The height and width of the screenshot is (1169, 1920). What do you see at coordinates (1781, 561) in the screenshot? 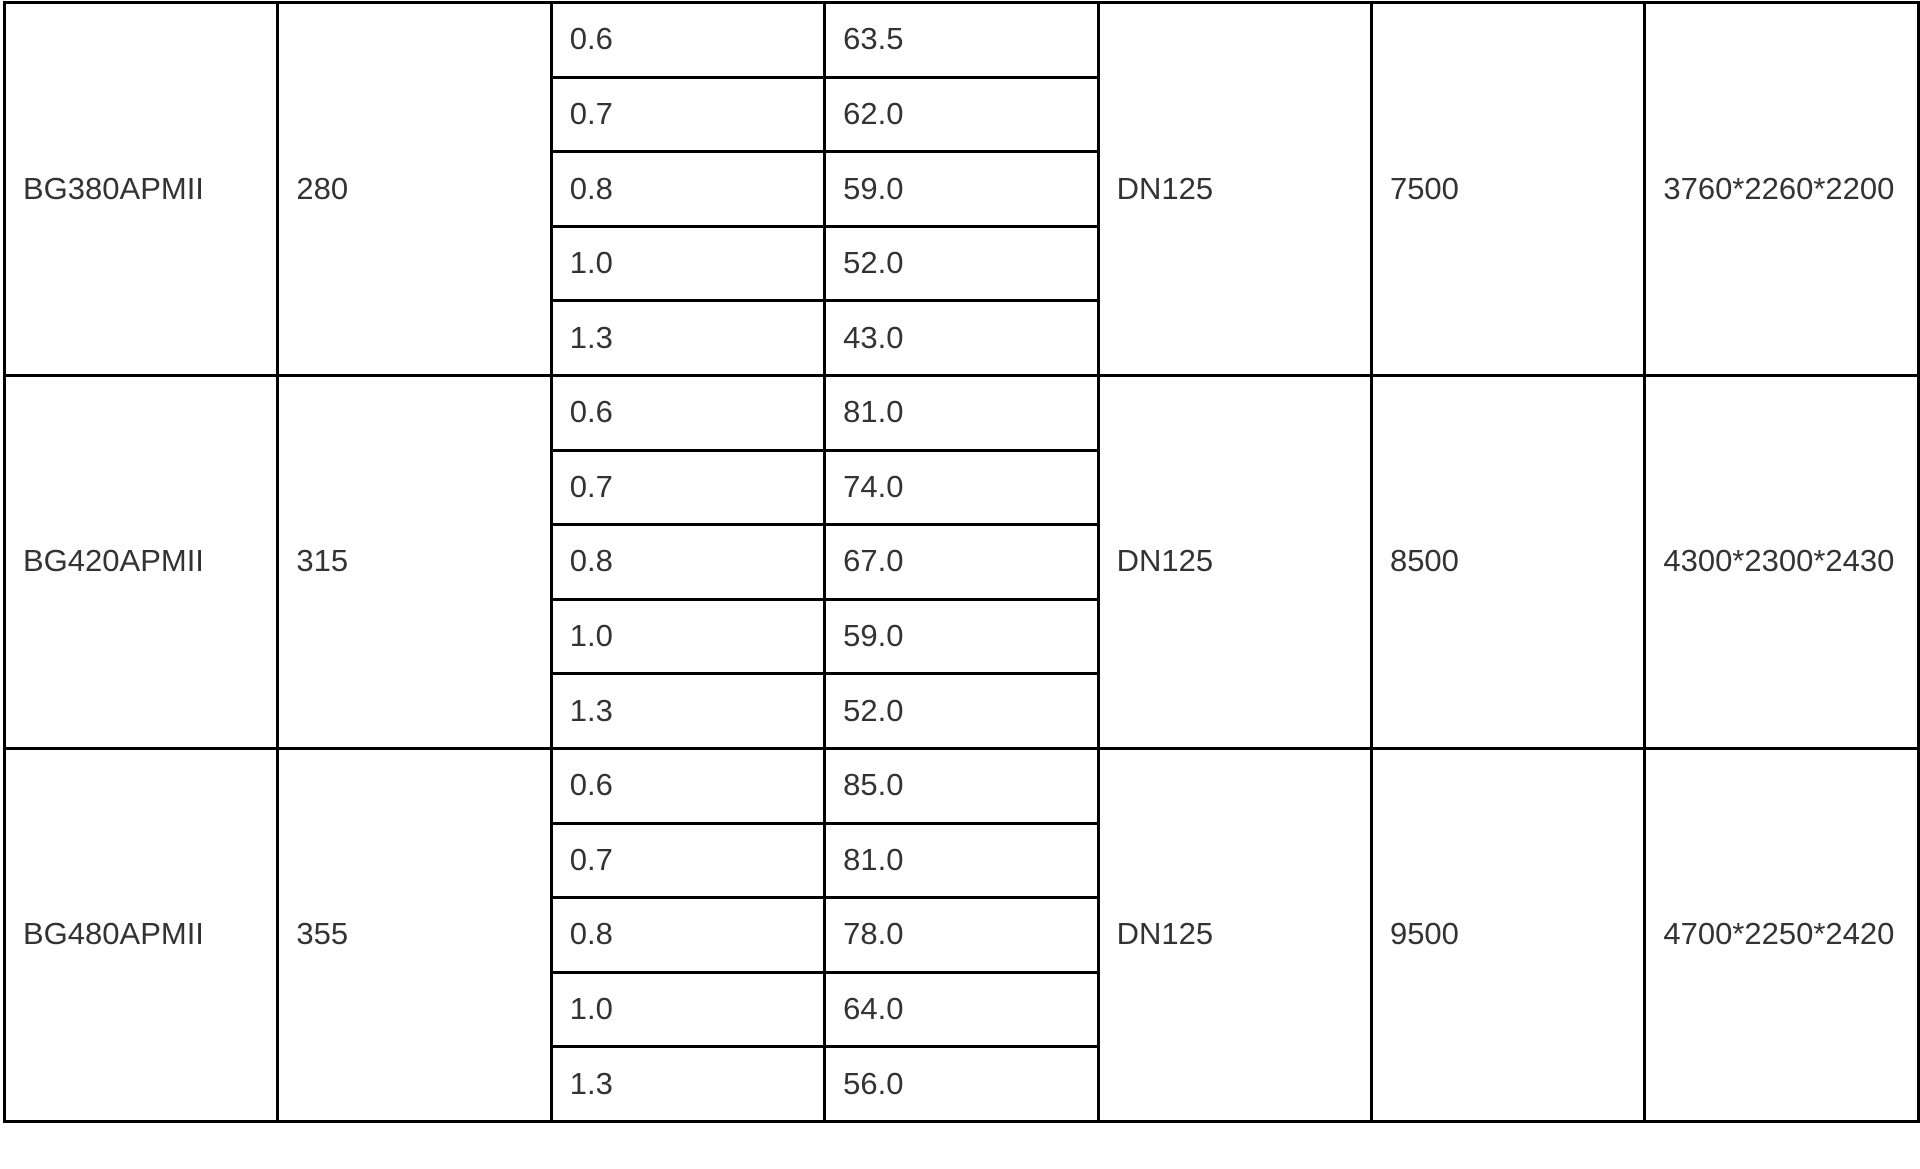
I see `dimensions-cell: 4300*2300*2430` at bounding box center [1781, 561].